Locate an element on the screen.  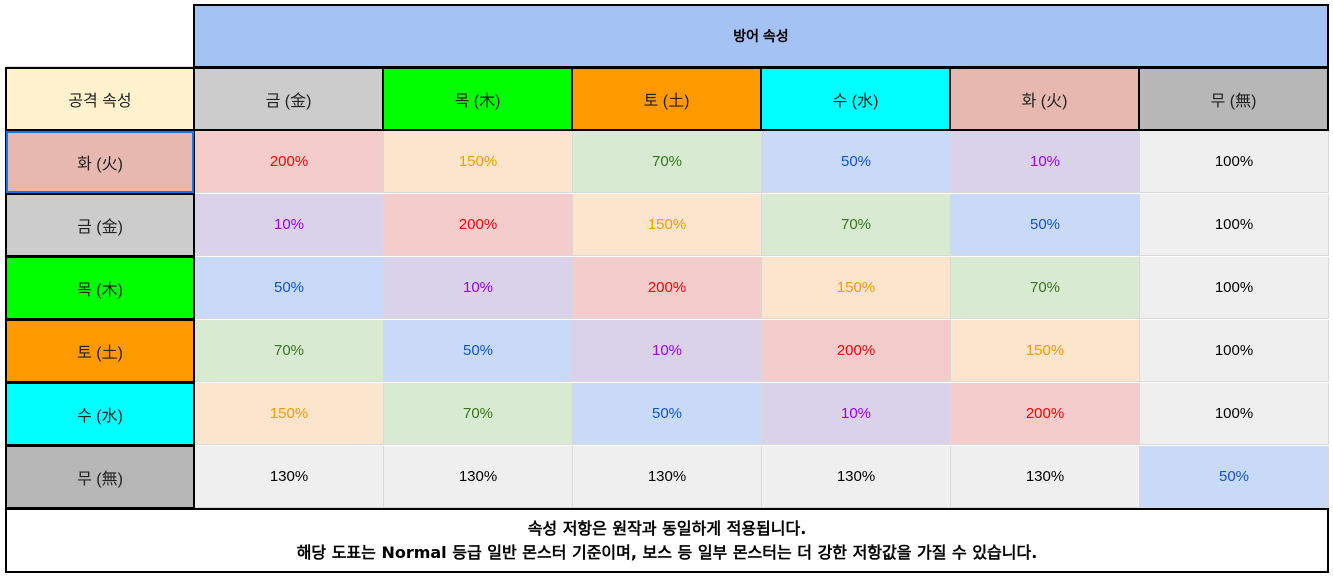
row-header-4: 수 (水) is located at coordinates (100, 414).